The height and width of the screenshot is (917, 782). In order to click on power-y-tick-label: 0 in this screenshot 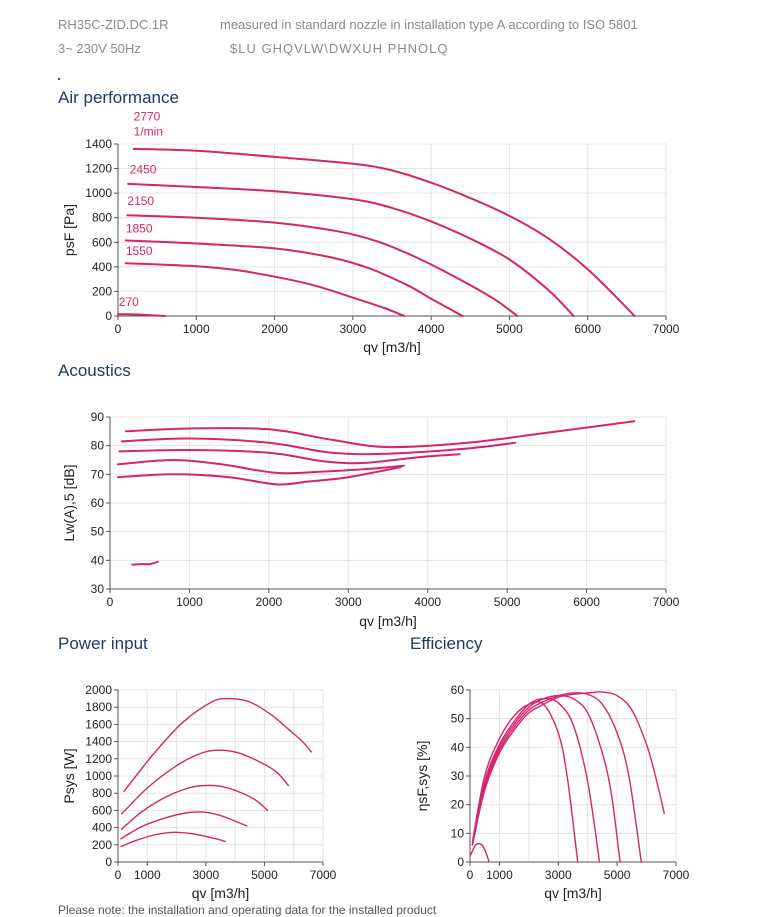, I will do `click(108, 862)`.